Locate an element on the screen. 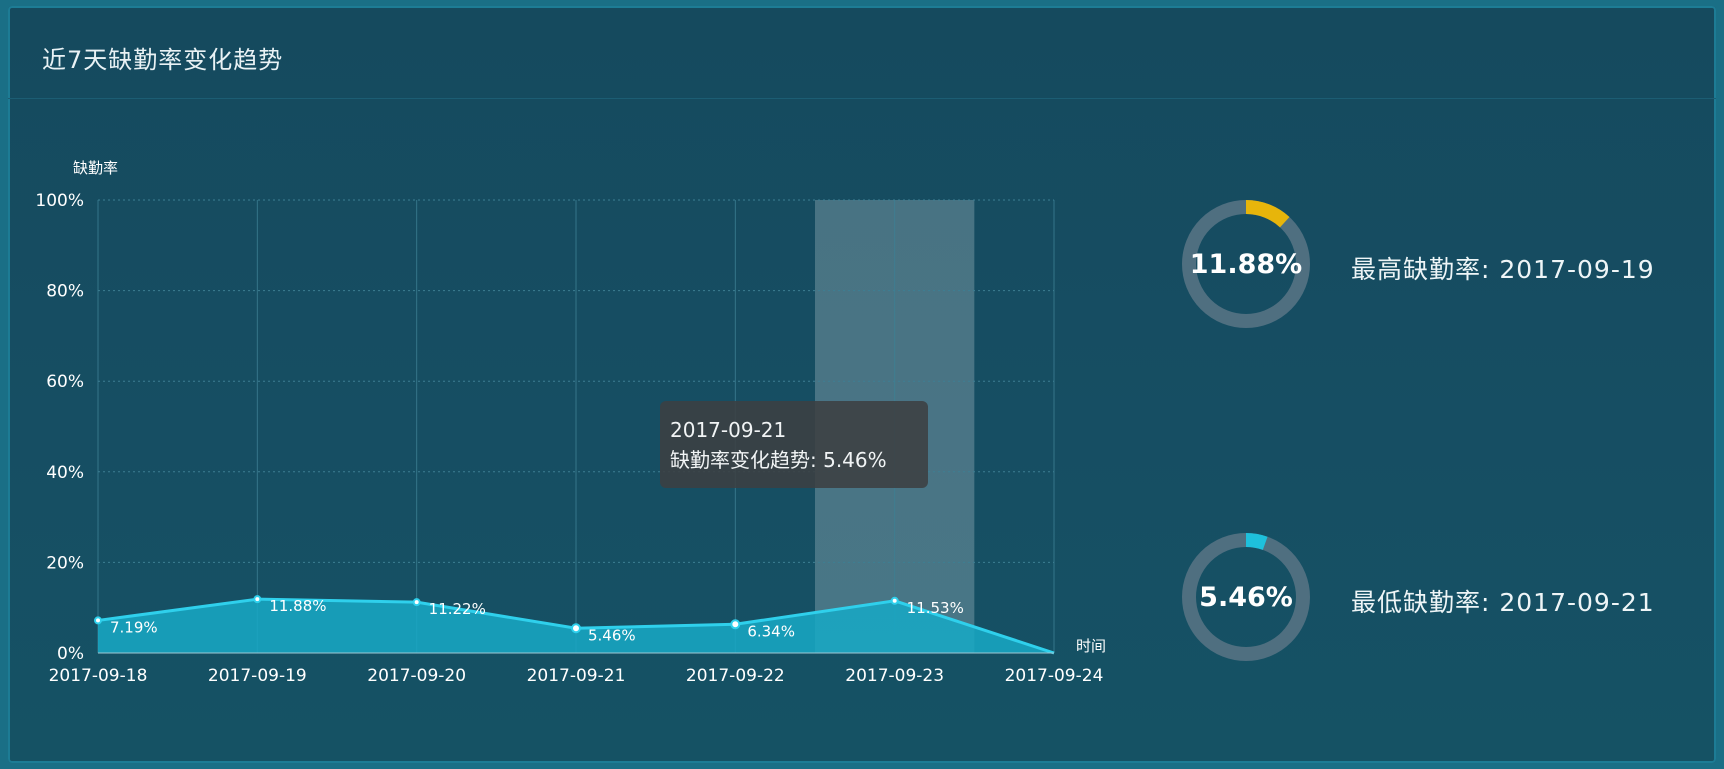  panel-title: 近7天缺勤率变化趋势 is located at coordinates (163, 60).